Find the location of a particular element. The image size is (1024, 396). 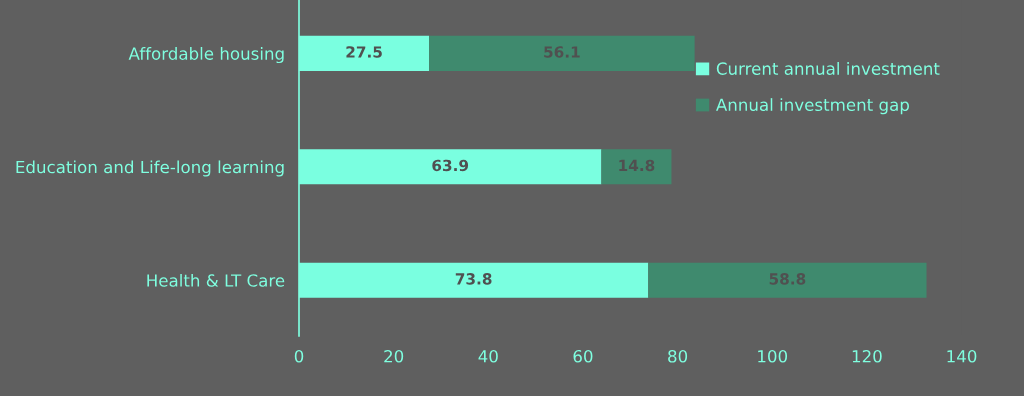

data-label: 58.8 is located at coordinates (787, 279).